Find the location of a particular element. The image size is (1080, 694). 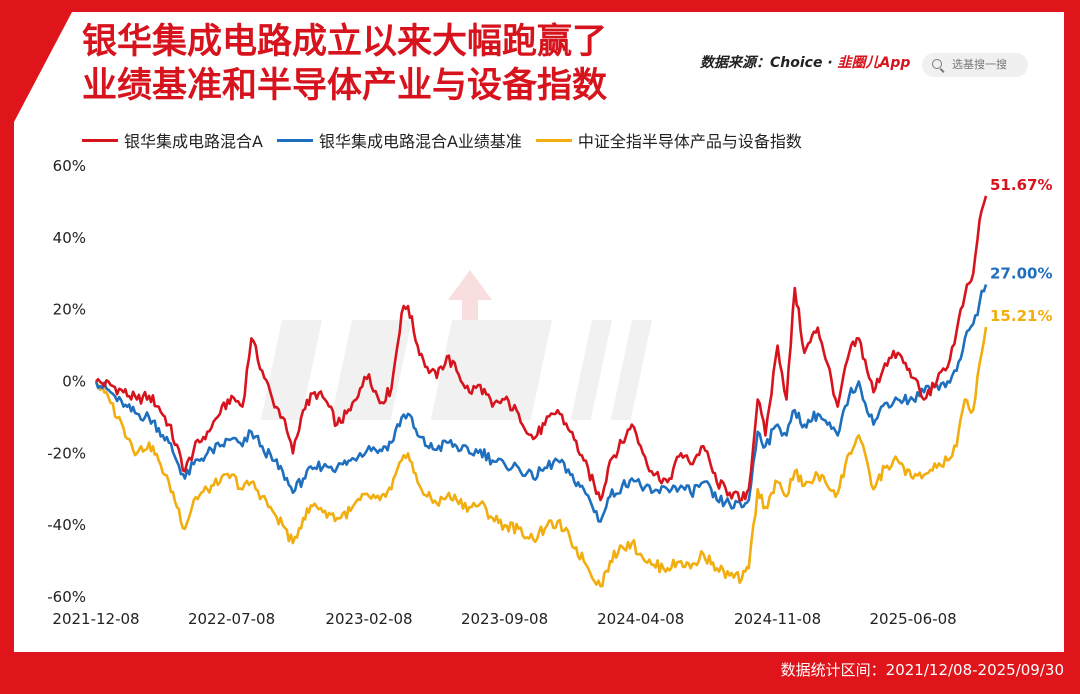

end-label-index: 15.21% is located at coordinates (1021, 316).